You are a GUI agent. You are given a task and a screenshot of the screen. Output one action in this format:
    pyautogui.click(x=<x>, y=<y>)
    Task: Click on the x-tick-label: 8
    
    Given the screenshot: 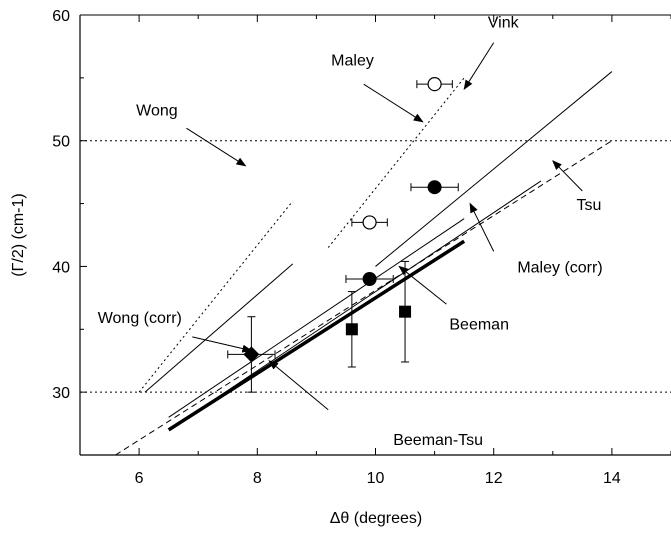 What is the action you would take?
    pyautogui.click(x=257, y=478)
    